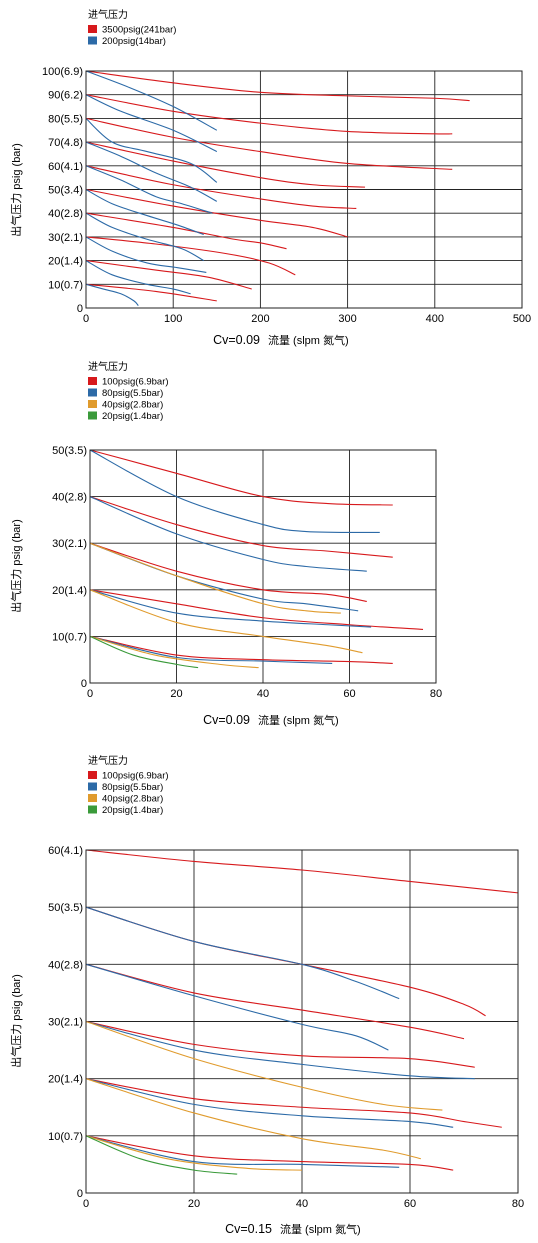  What do you see at coordinates (62, 72) in the screenshot?
I see `y-tick-label: 100(6.9)` at bounding box center [62, 72].